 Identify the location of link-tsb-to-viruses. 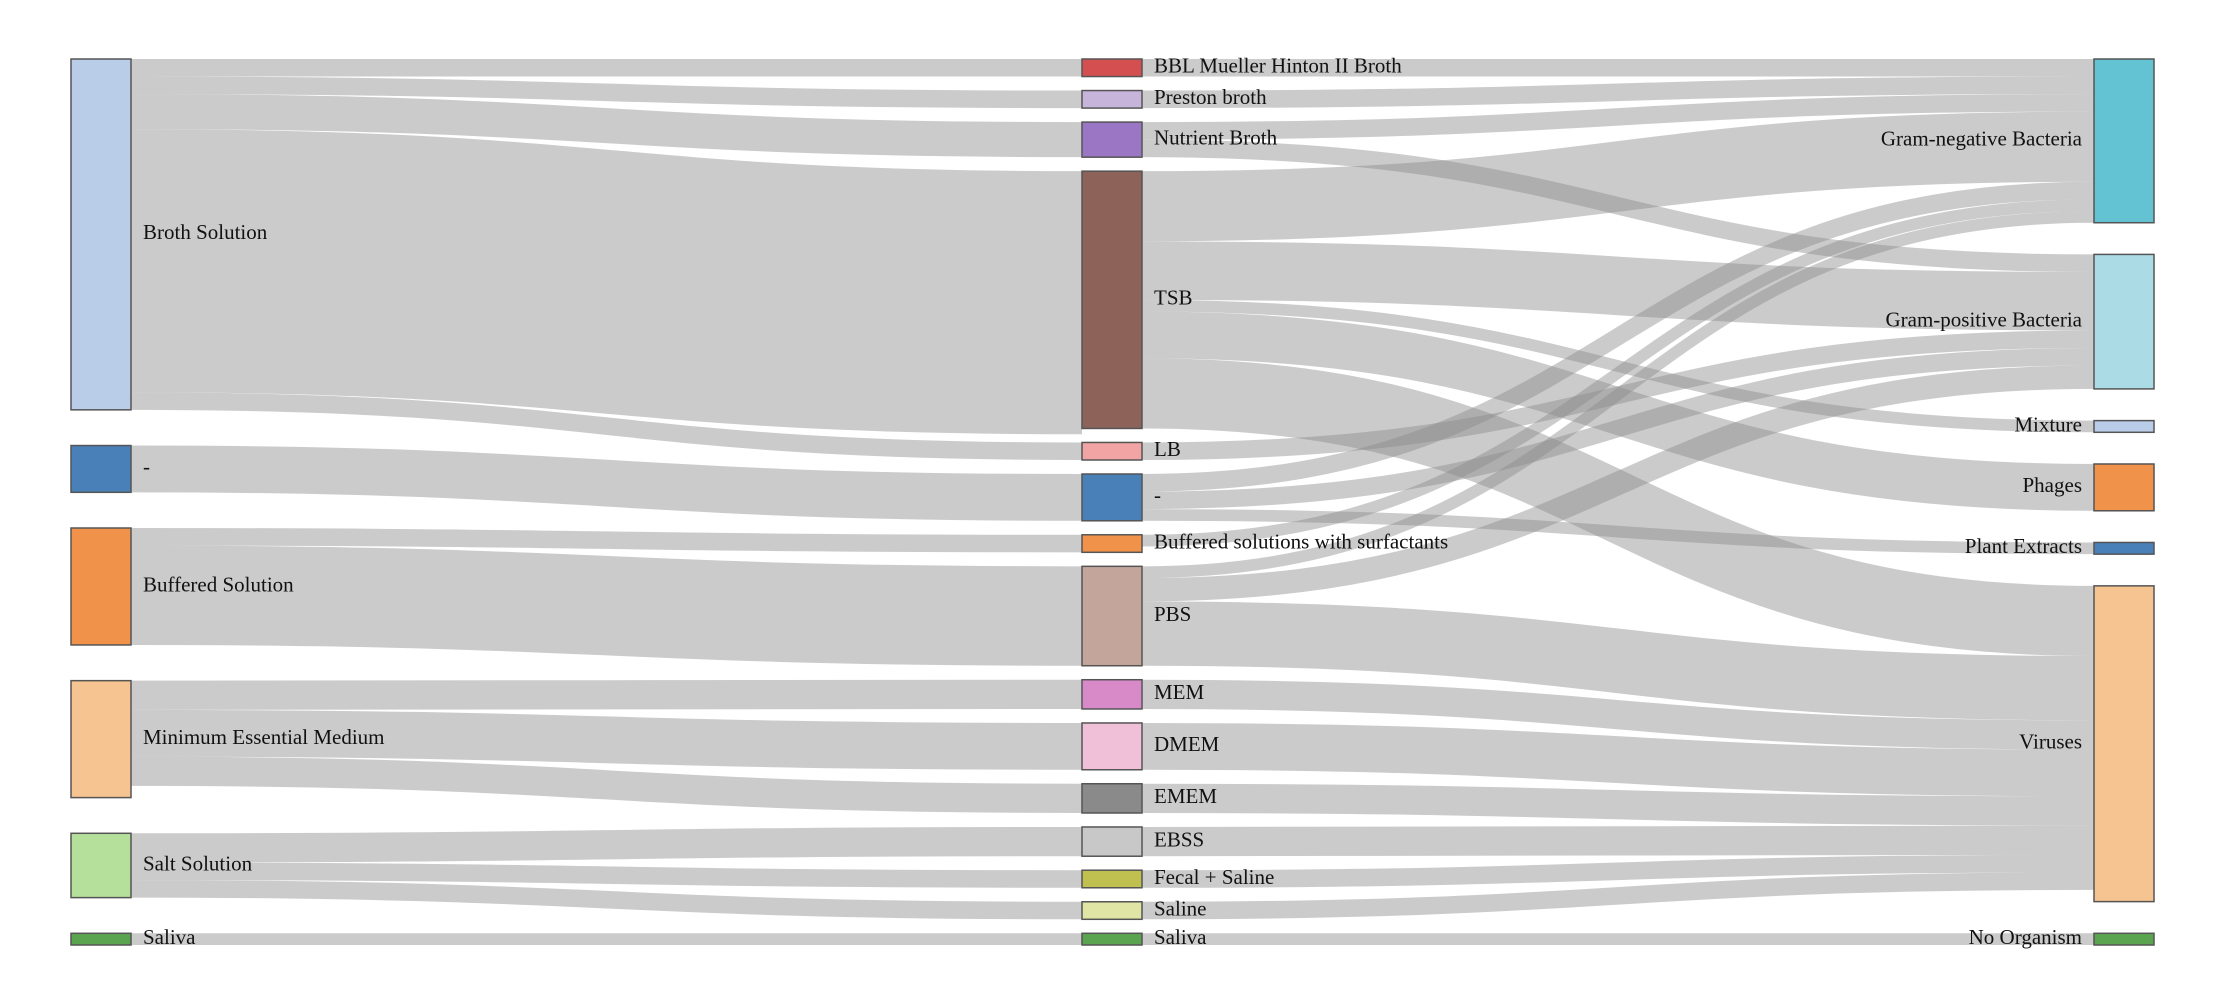
(1618, 507).